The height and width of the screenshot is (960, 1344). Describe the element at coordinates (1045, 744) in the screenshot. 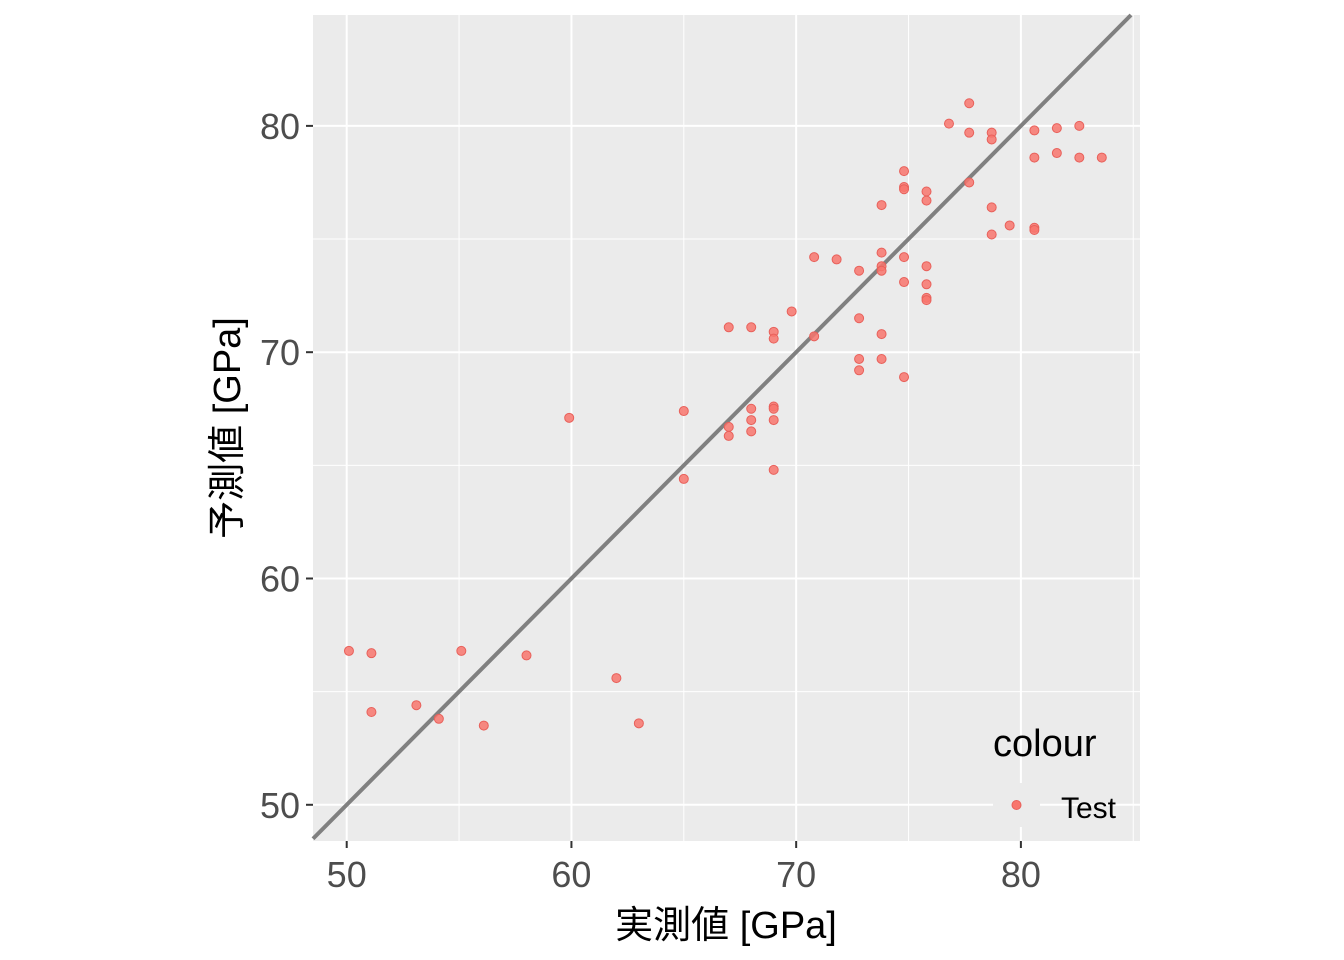

I see `legend-title: colour` at that location.